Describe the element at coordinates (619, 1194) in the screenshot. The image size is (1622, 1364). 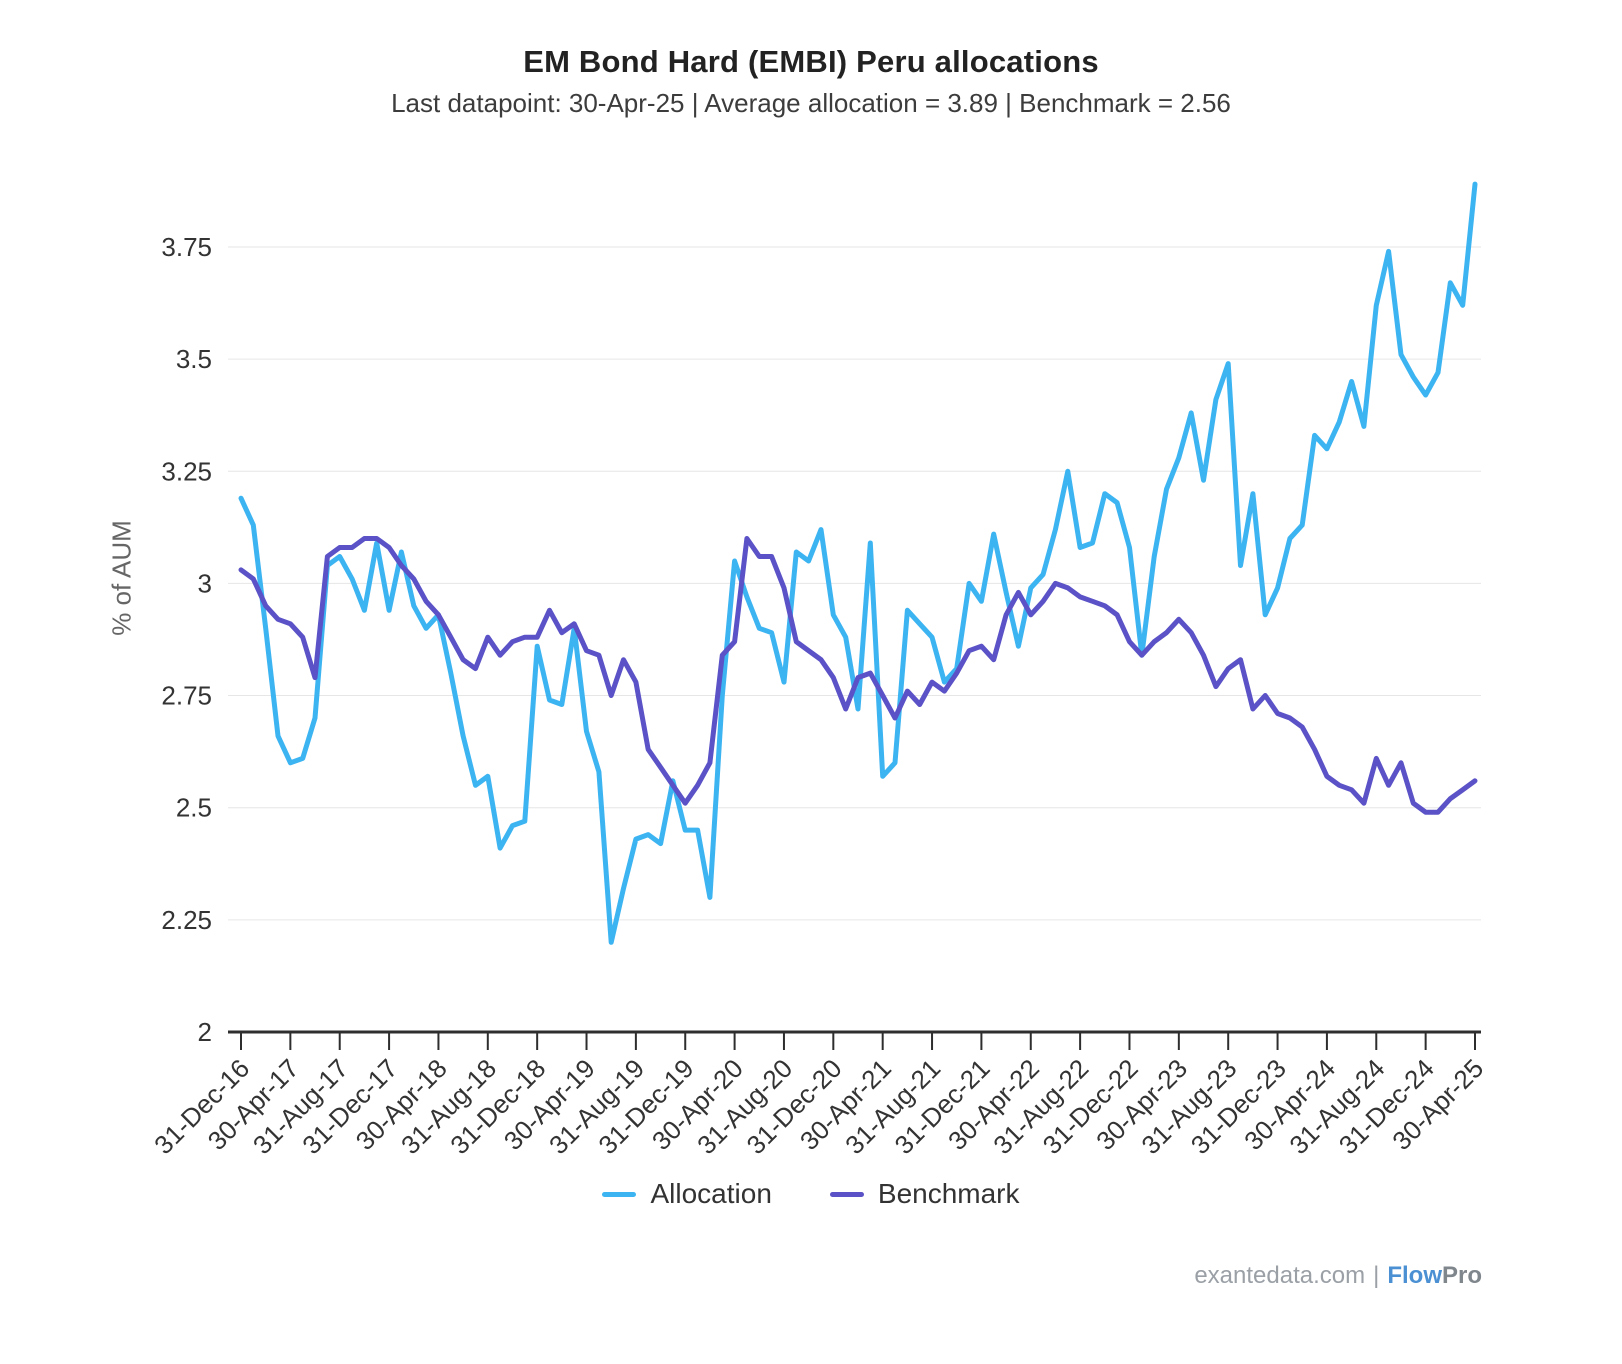
I see `allocation-line-swatch` at that location.